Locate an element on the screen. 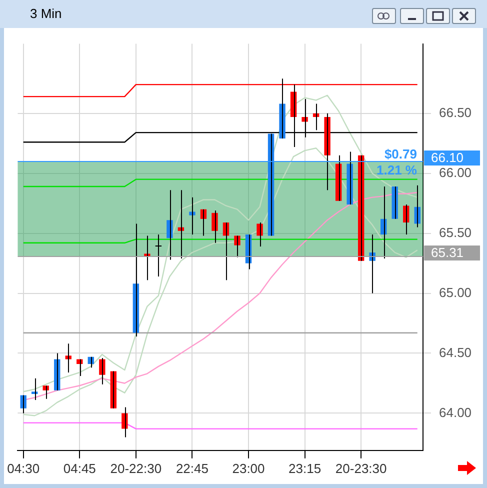 The height and width of the screenshot is (488, 487). x-tick-label: 04:30 is located at coordinates (23, 468).